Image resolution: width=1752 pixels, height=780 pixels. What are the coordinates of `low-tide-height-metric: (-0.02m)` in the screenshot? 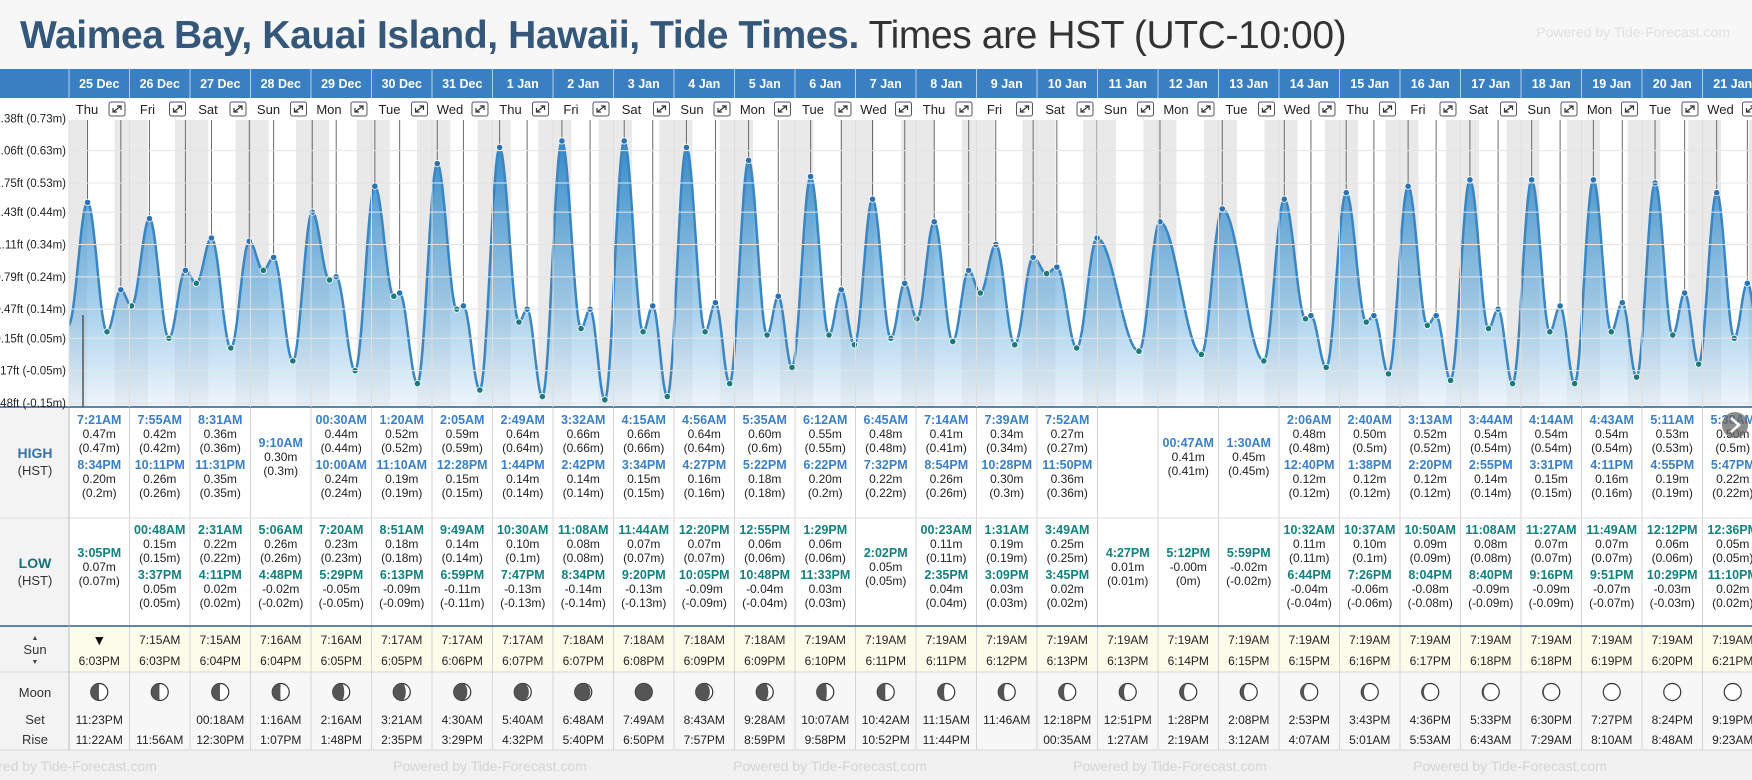 It's located at (280, 603).